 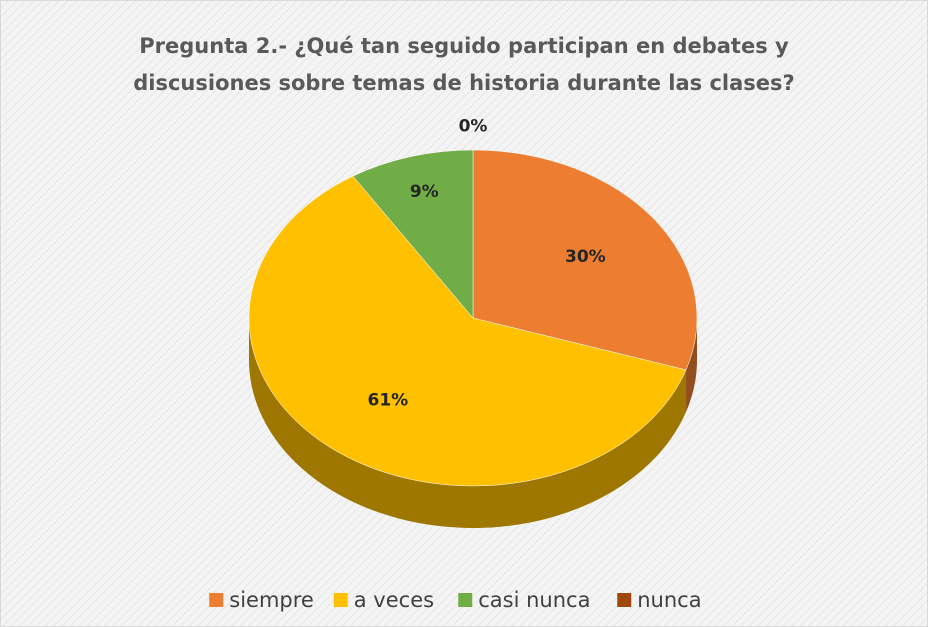 I want to click on data-label: 0%, so click(x=473, y=126).